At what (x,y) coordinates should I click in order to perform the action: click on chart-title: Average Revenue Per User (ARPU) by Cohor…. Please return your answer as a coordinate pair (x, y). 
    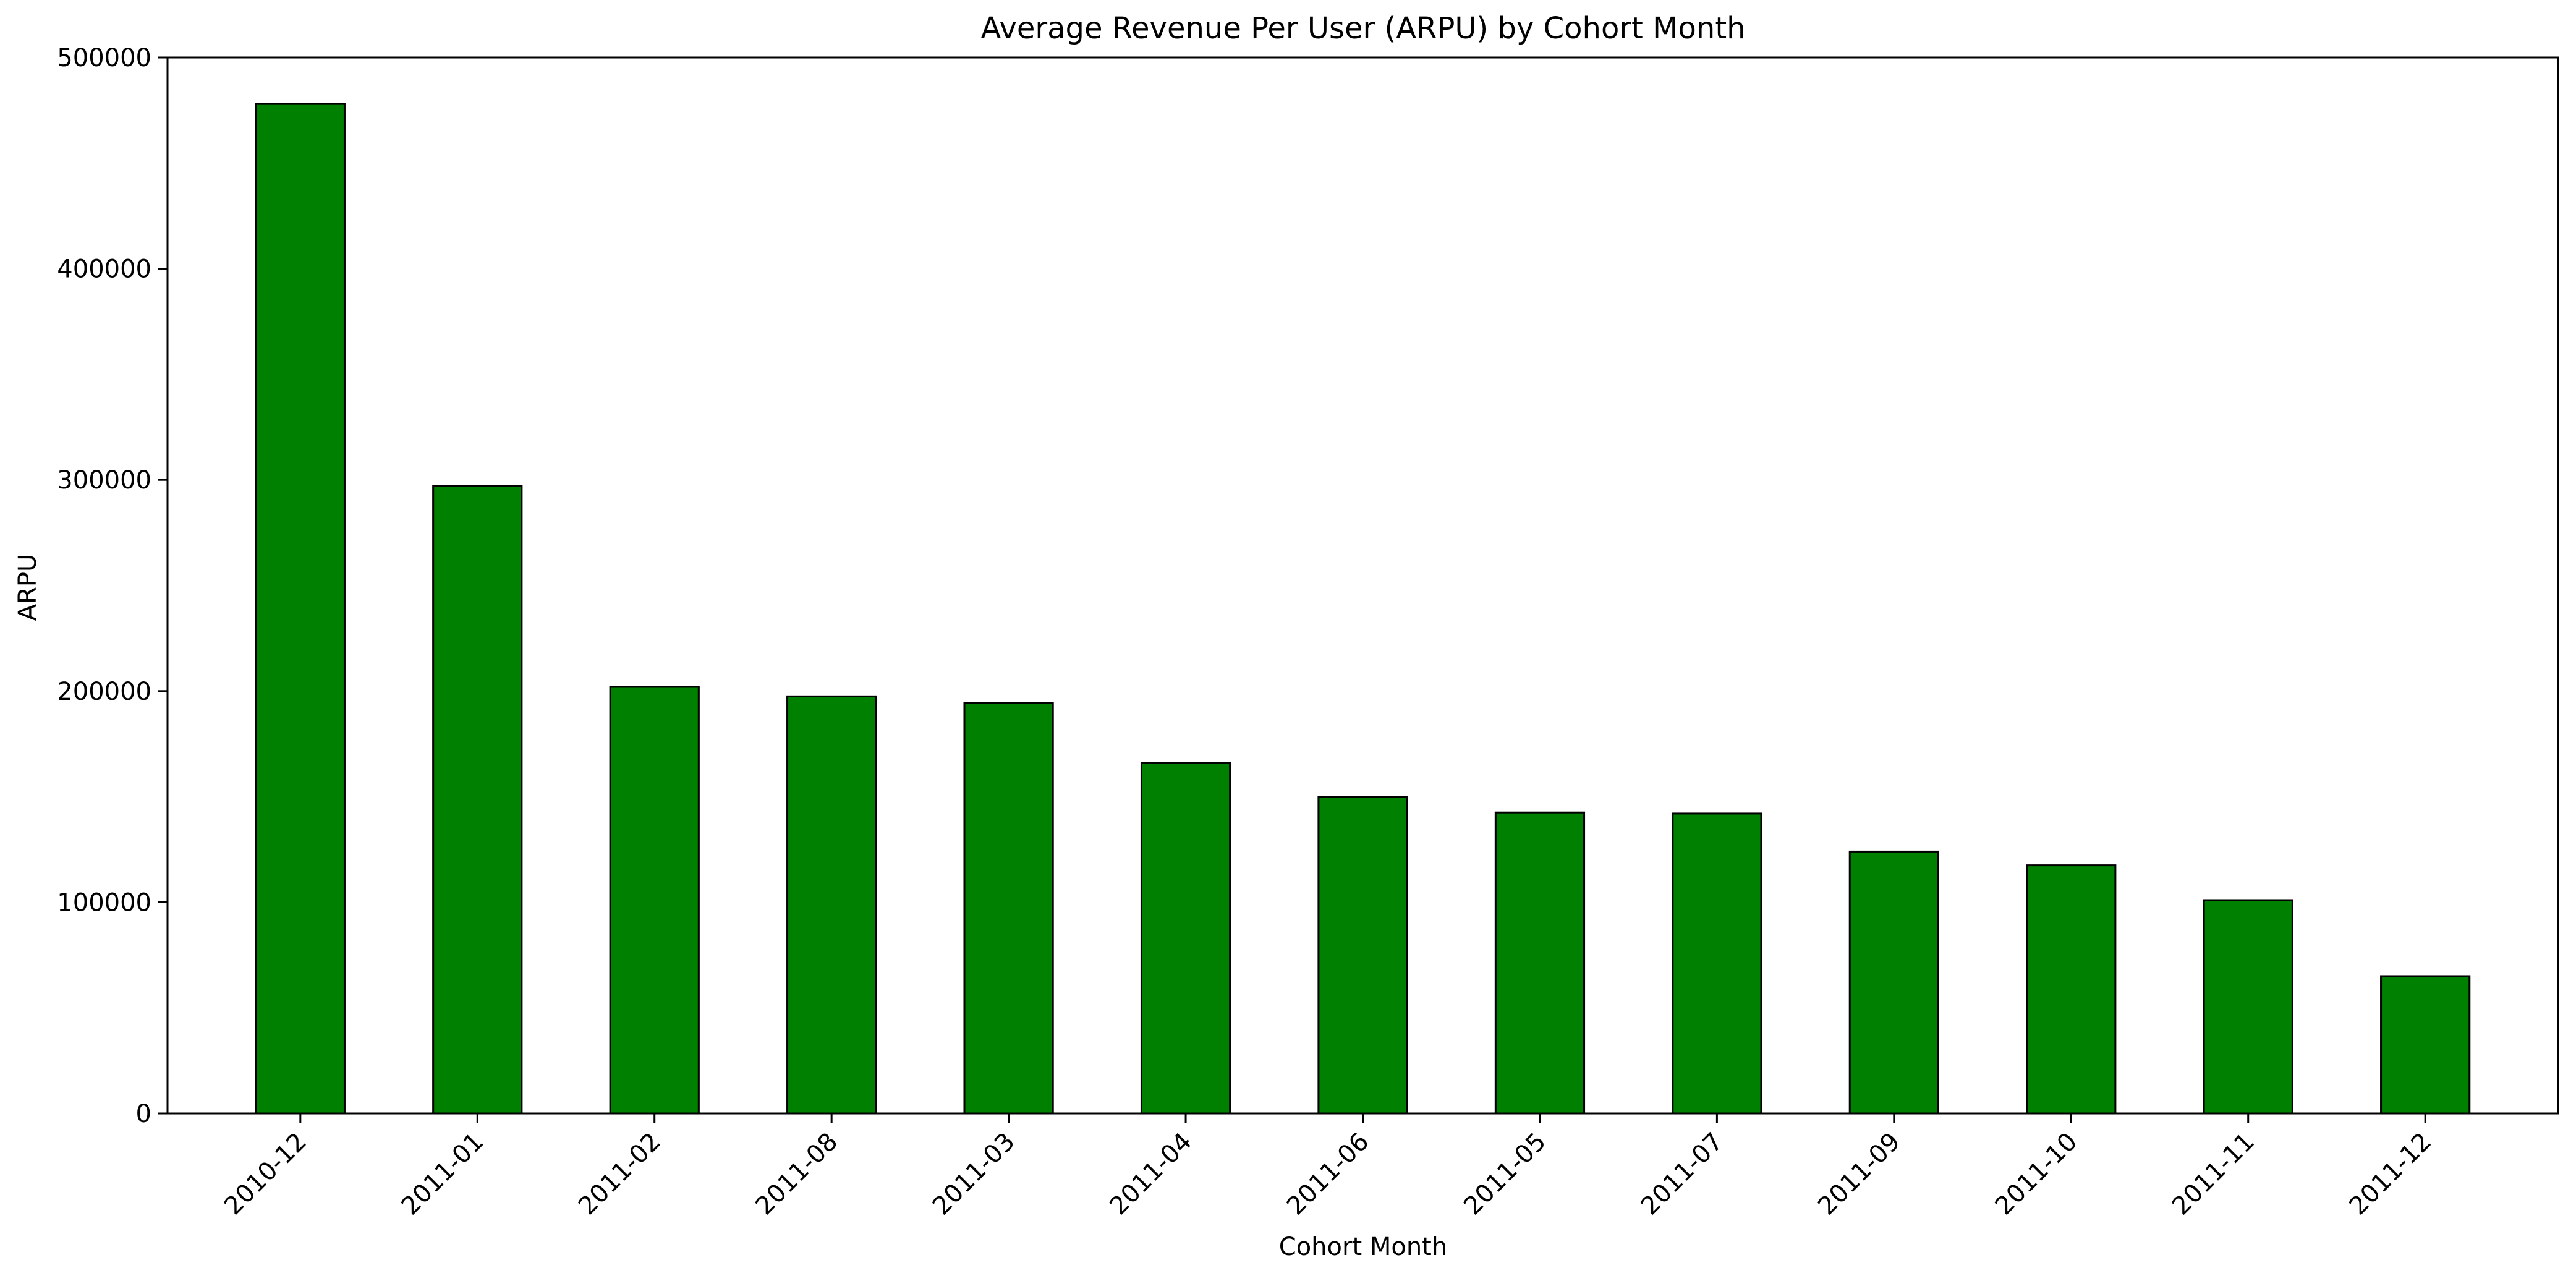
    Looking at the image, I should click on (1362, 28).